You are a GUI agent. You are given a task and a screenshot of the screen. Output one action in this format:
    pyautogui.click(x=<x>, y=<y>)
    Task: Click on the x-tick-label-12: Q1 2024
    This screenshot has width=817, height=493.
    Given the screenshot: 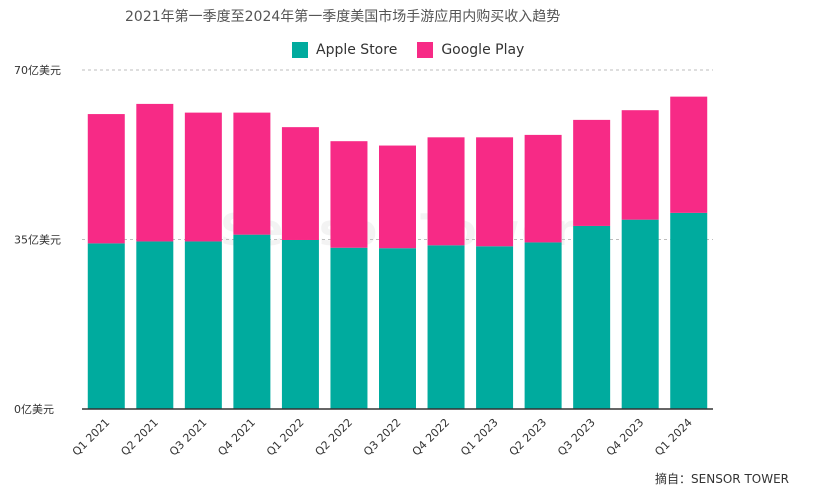 What is the action you would take?
    pyautogui.click(x=673, y=437)
    